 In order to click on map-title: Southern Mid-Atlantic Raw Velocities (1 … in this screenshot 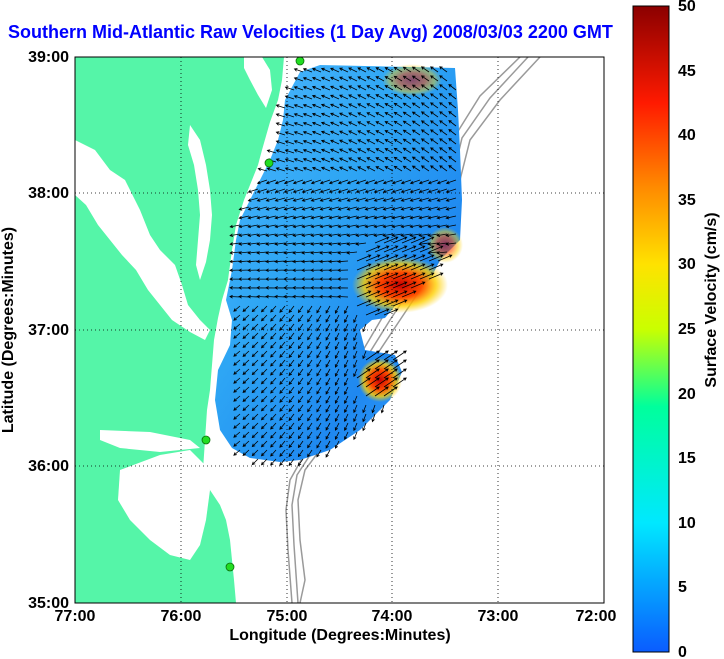, I will do `click(310, 32)`.